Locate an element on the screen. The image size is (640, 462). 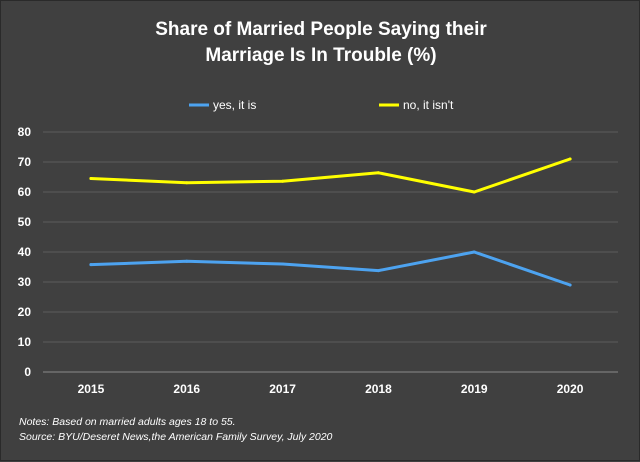
y-tick-label: 10 is located at coordinates (25, 342).